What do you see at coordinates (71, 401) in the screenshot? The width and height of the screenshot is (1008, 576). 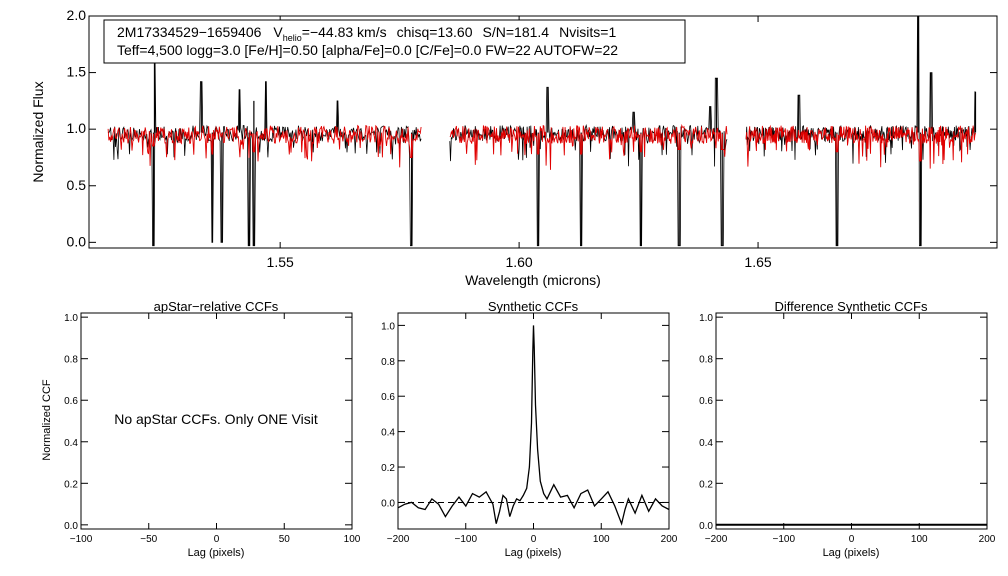 I see `apstar-ytick-label: 0.6` at bounding box center [71, 401].